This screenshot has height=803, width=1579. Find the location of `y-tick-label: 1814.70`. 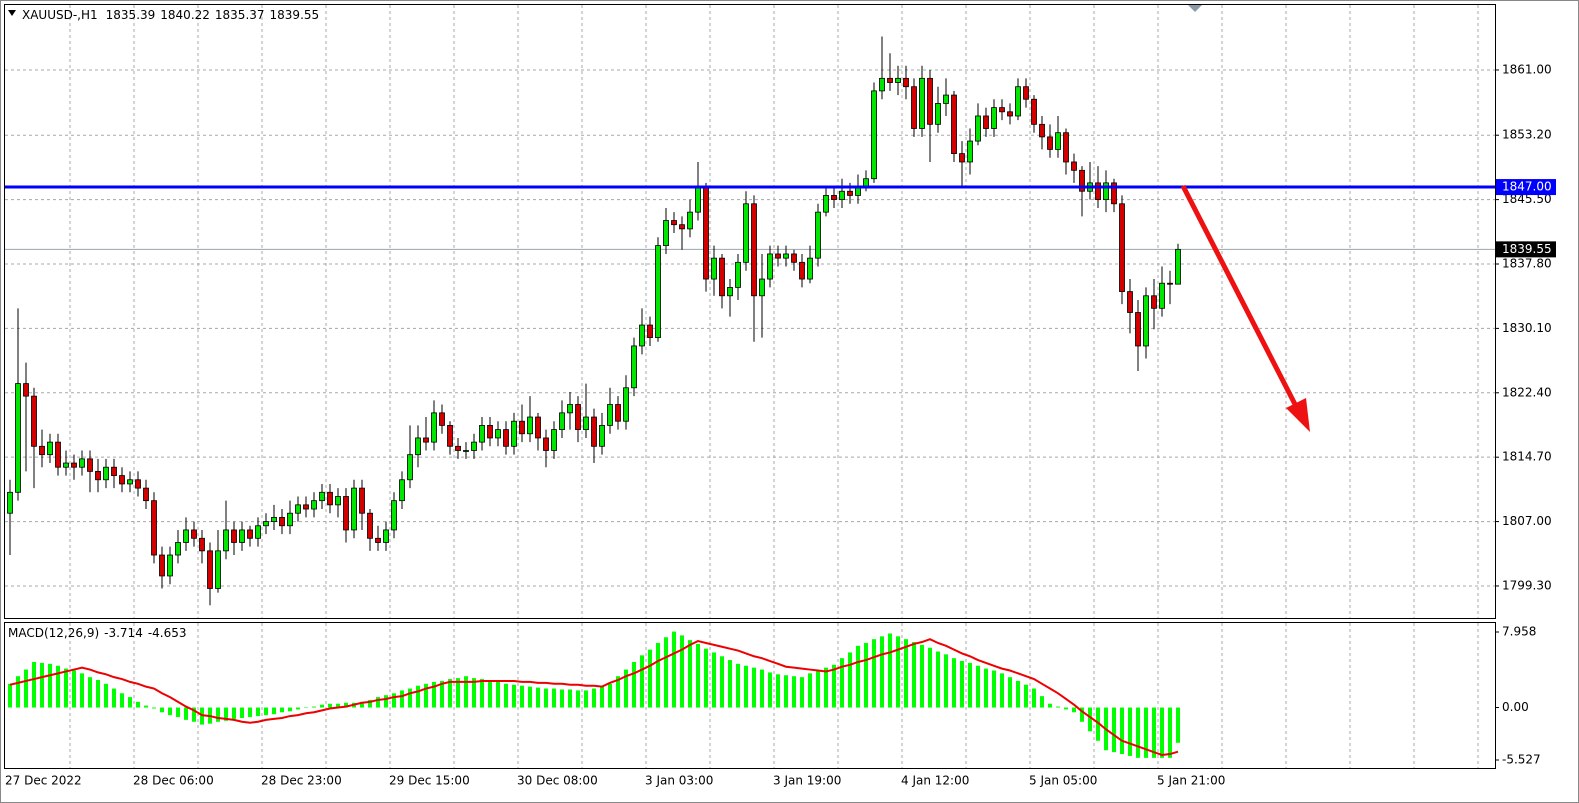

y-tick-label: 1814.70 is located at coordinates (1527, 457).